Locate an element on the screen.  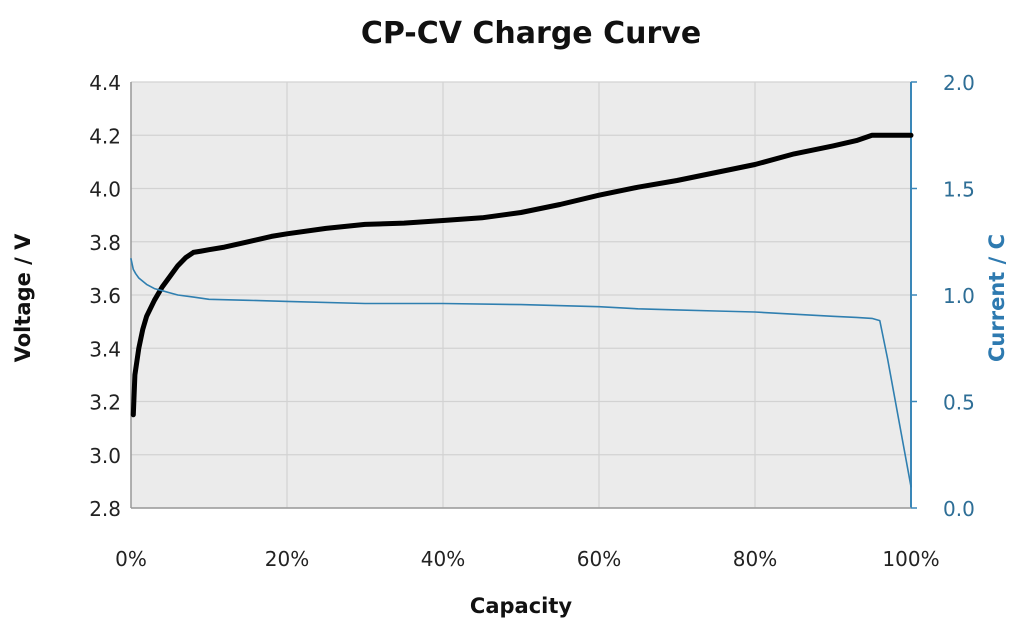
left-tick-label: 2.8 is located at coordinates (105, 509).